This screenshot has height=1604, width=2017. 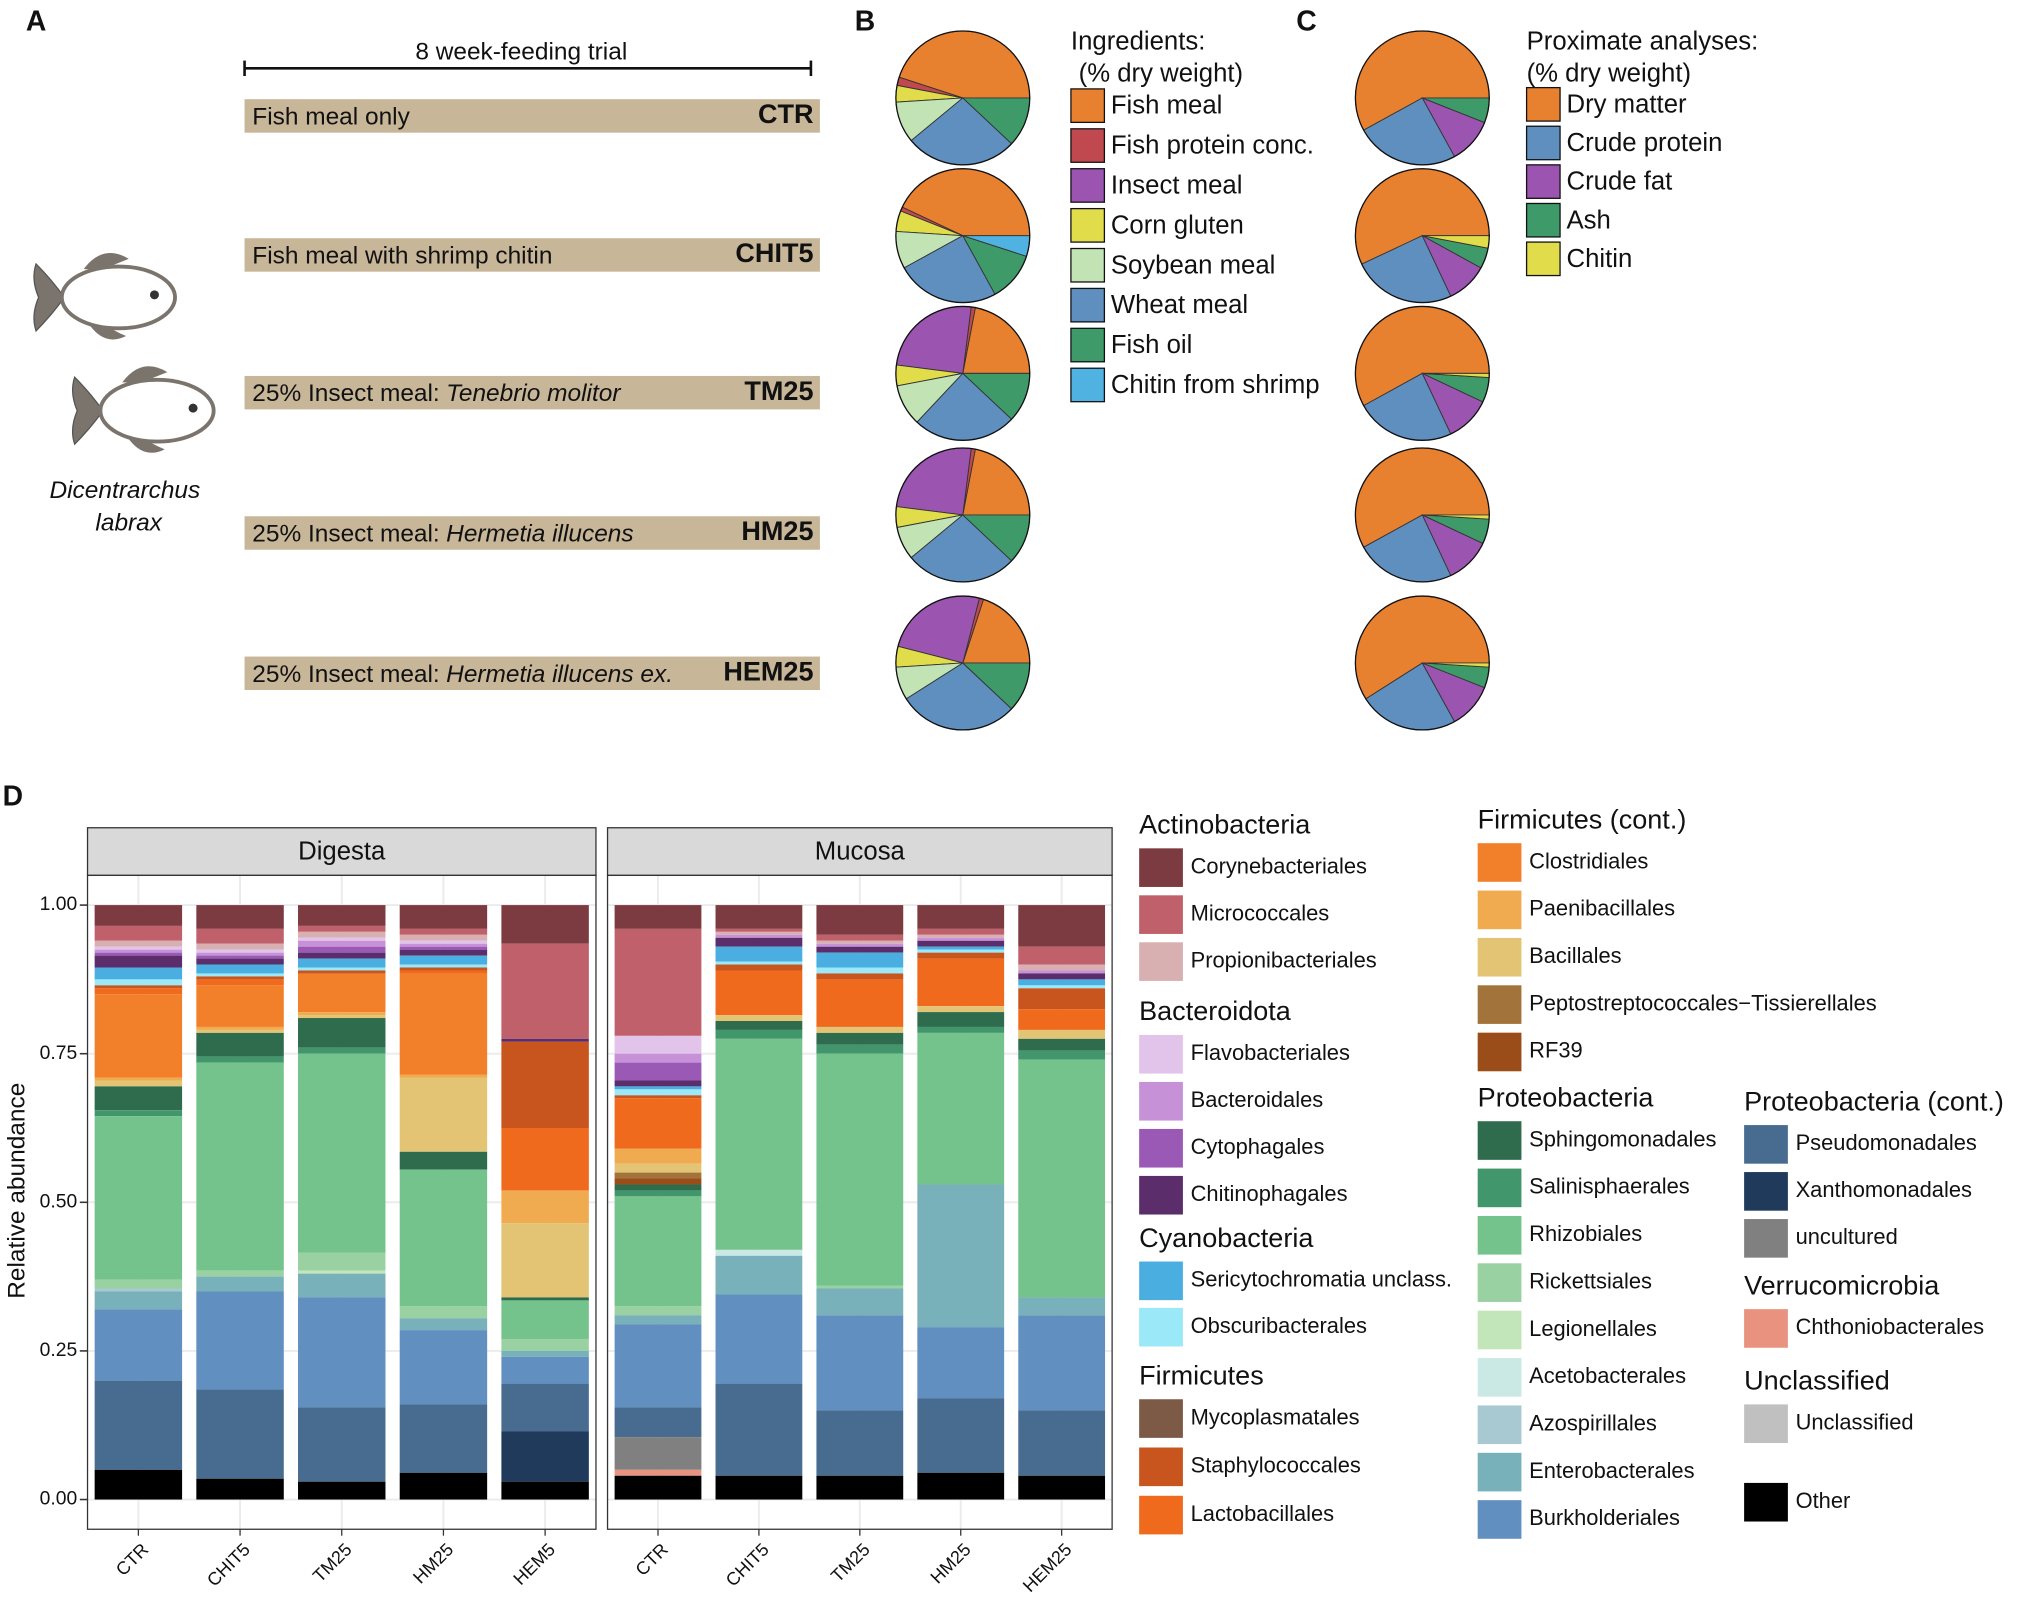 I want to click on diet-species: Hermetia illucens, so click(x=539, y=534).